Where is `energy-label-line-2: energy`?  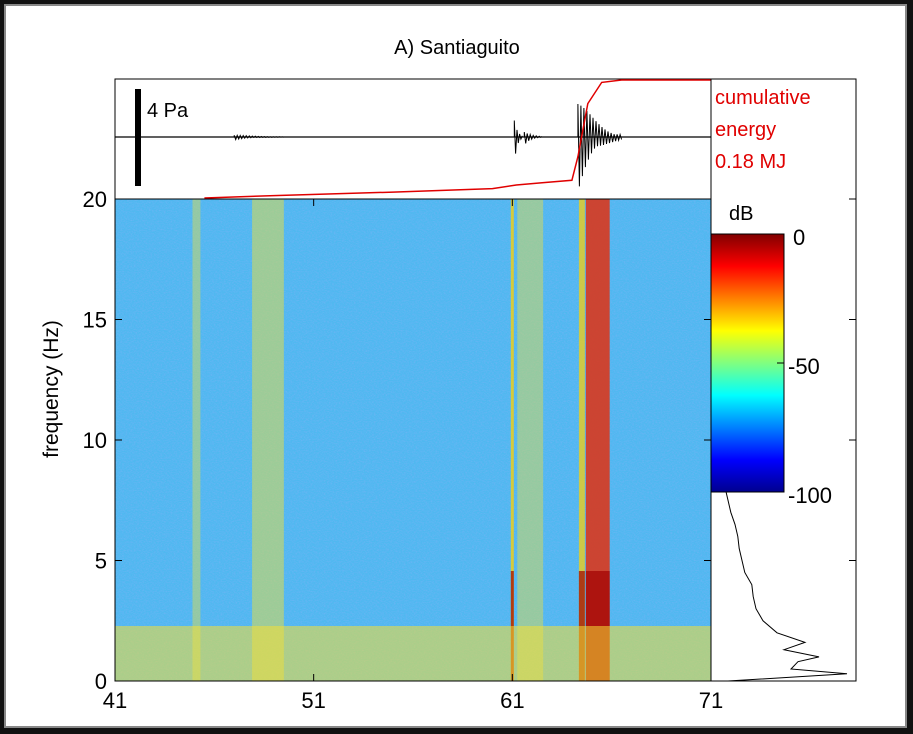 energy-label-line-2: energy is located at coordinates (745, 130).